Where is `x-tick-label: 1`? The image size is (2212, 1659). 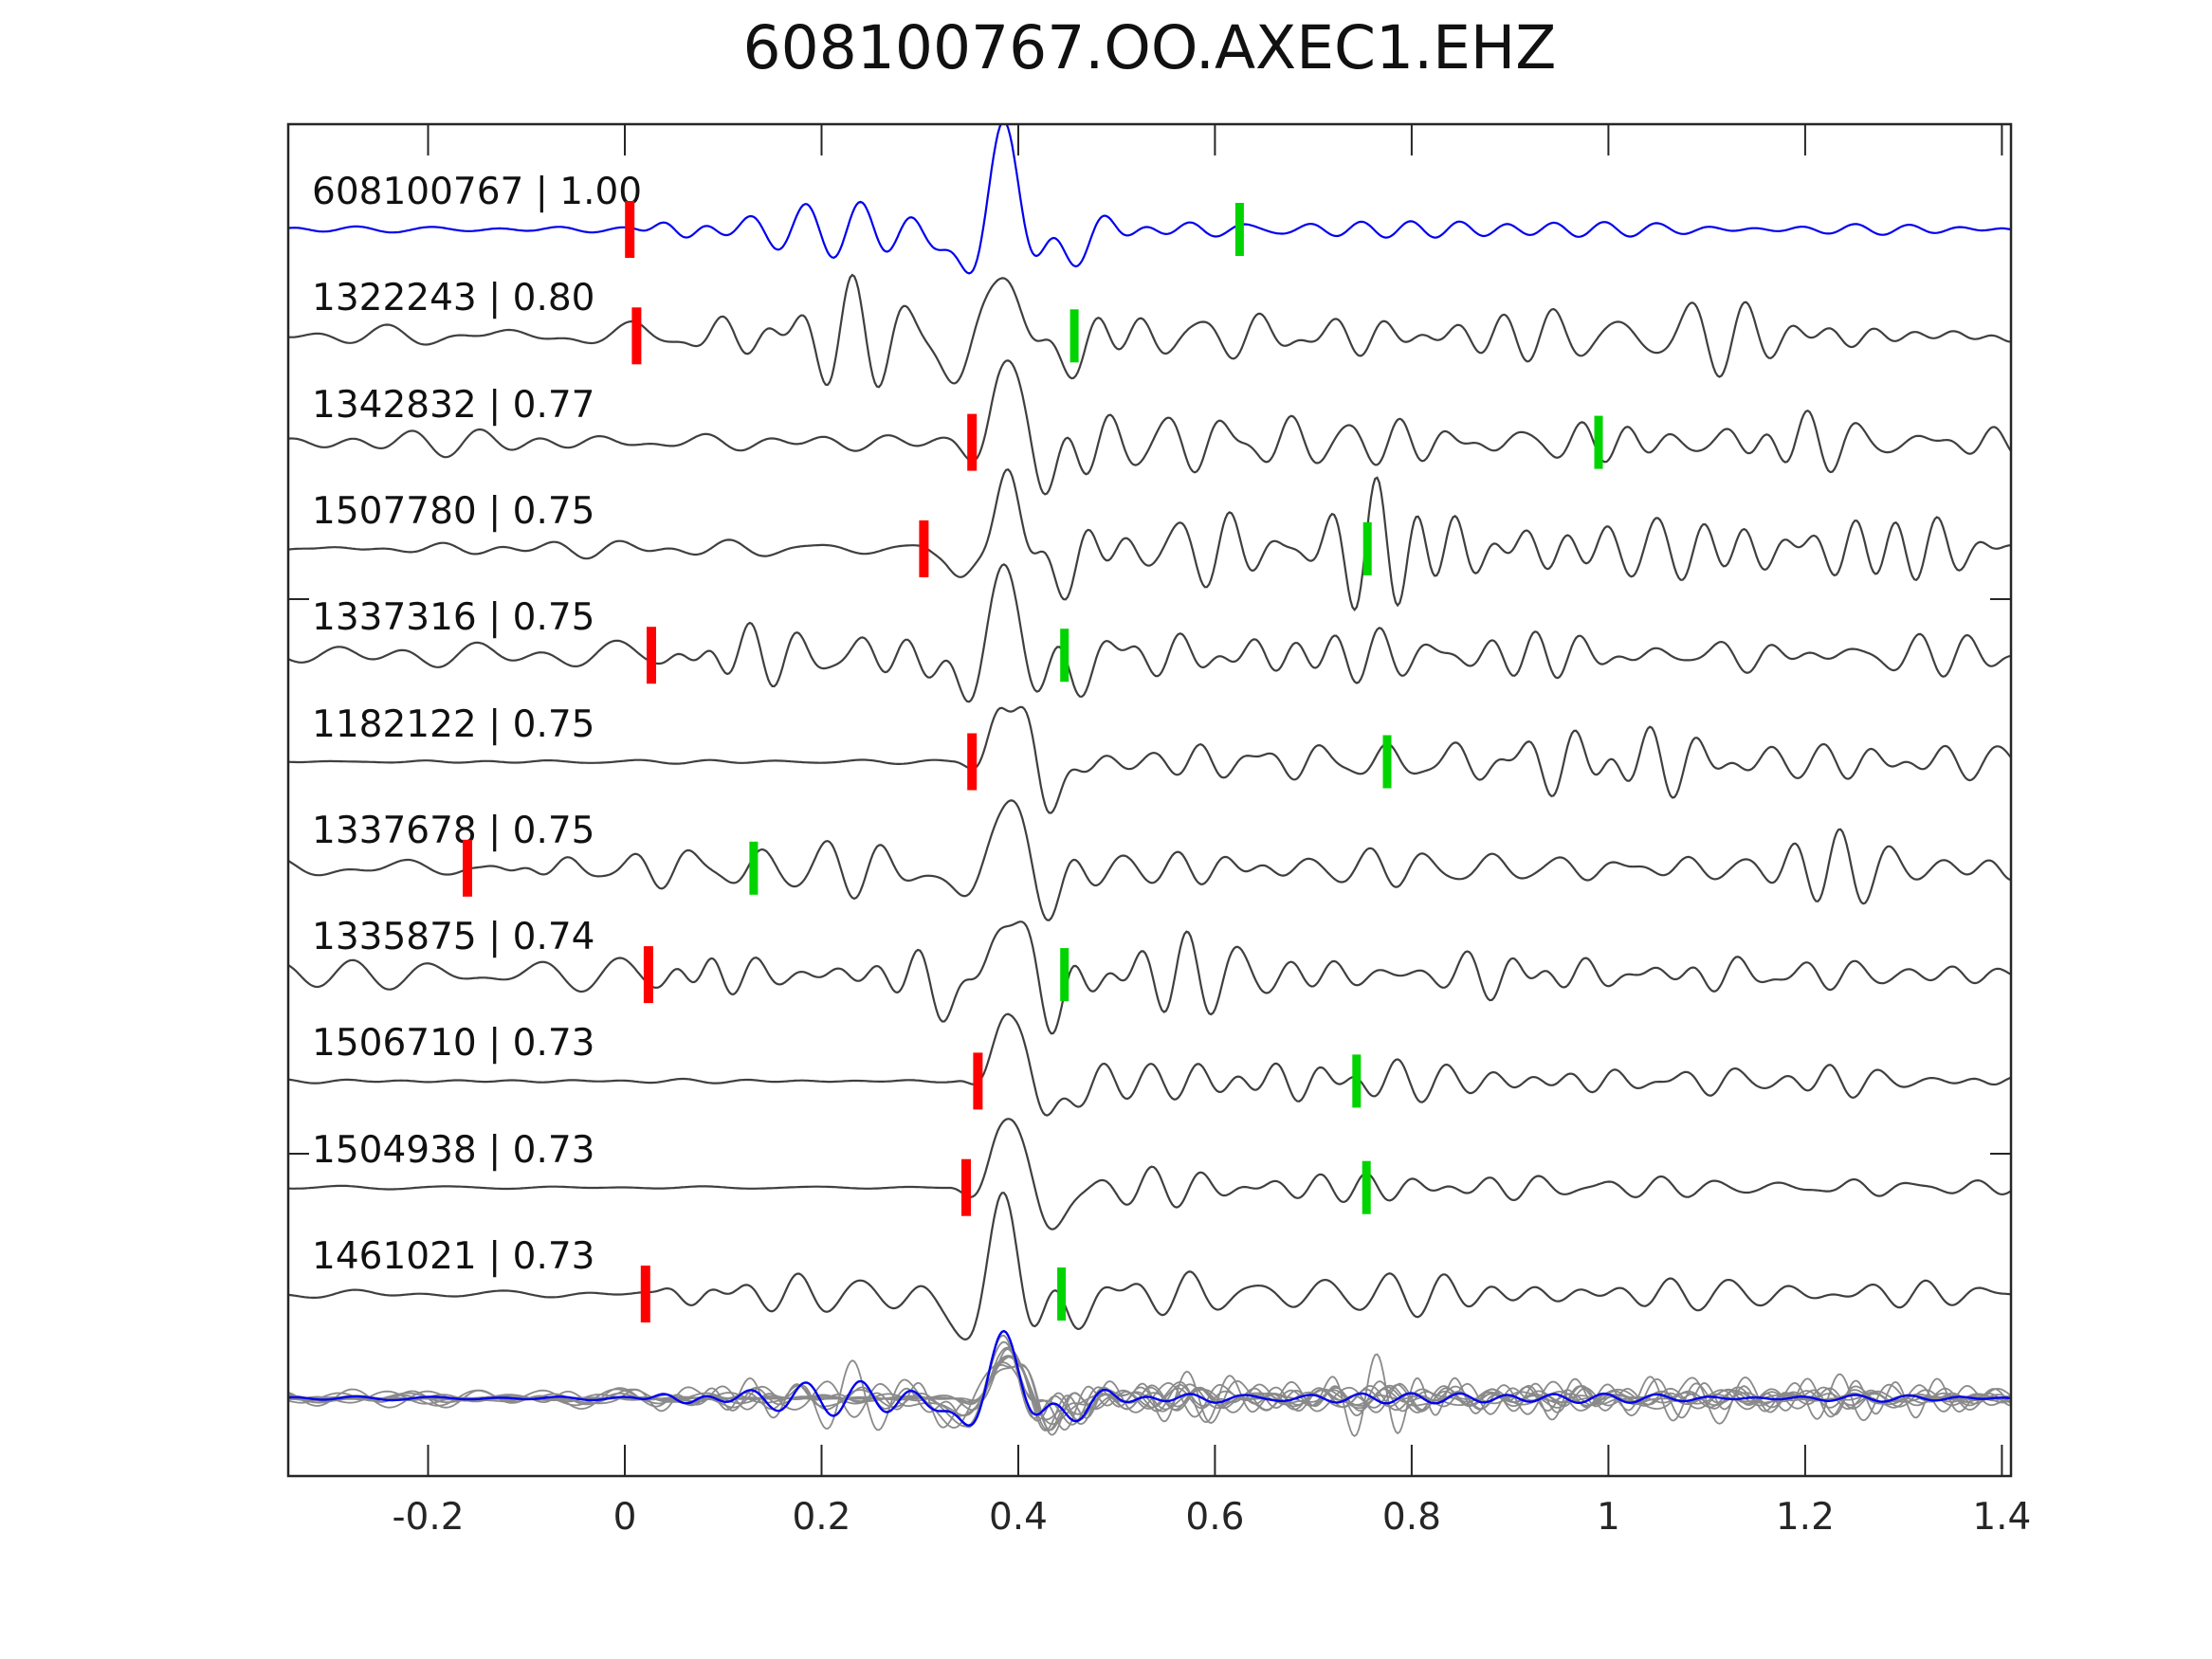 x-tick-label: 1 is located at coordinates (1608, 1517).